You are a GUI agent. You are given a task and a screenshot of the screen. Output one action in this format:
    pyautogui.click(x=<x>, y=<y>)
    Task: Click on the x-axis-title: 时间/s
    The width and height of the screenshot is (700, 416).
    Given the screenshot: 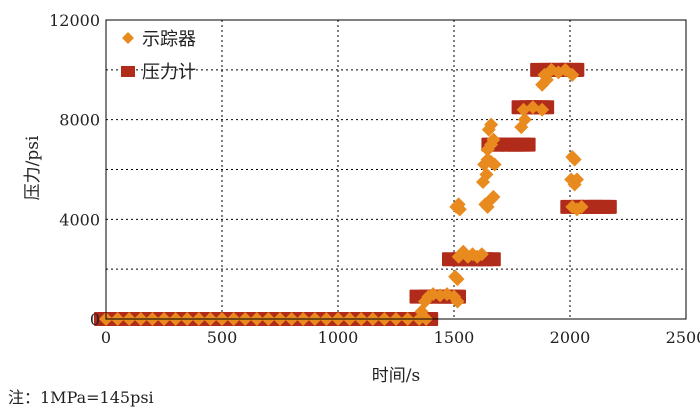 What is the action you would take?
    pyautogui.click(x=396, y=376)
    